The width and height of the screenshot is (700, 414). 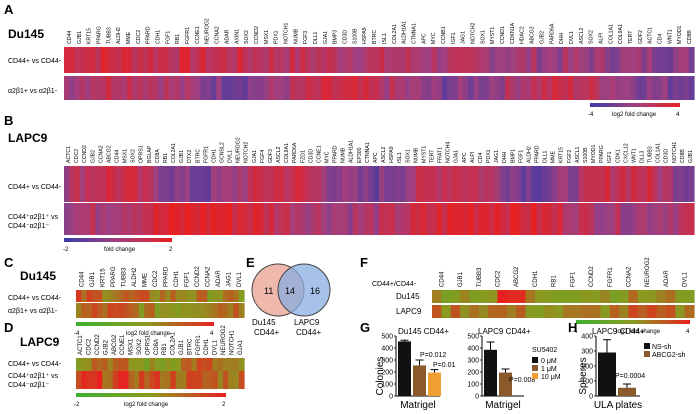 I want to click on y-tick-label: 500, so click(x=387, y=337).